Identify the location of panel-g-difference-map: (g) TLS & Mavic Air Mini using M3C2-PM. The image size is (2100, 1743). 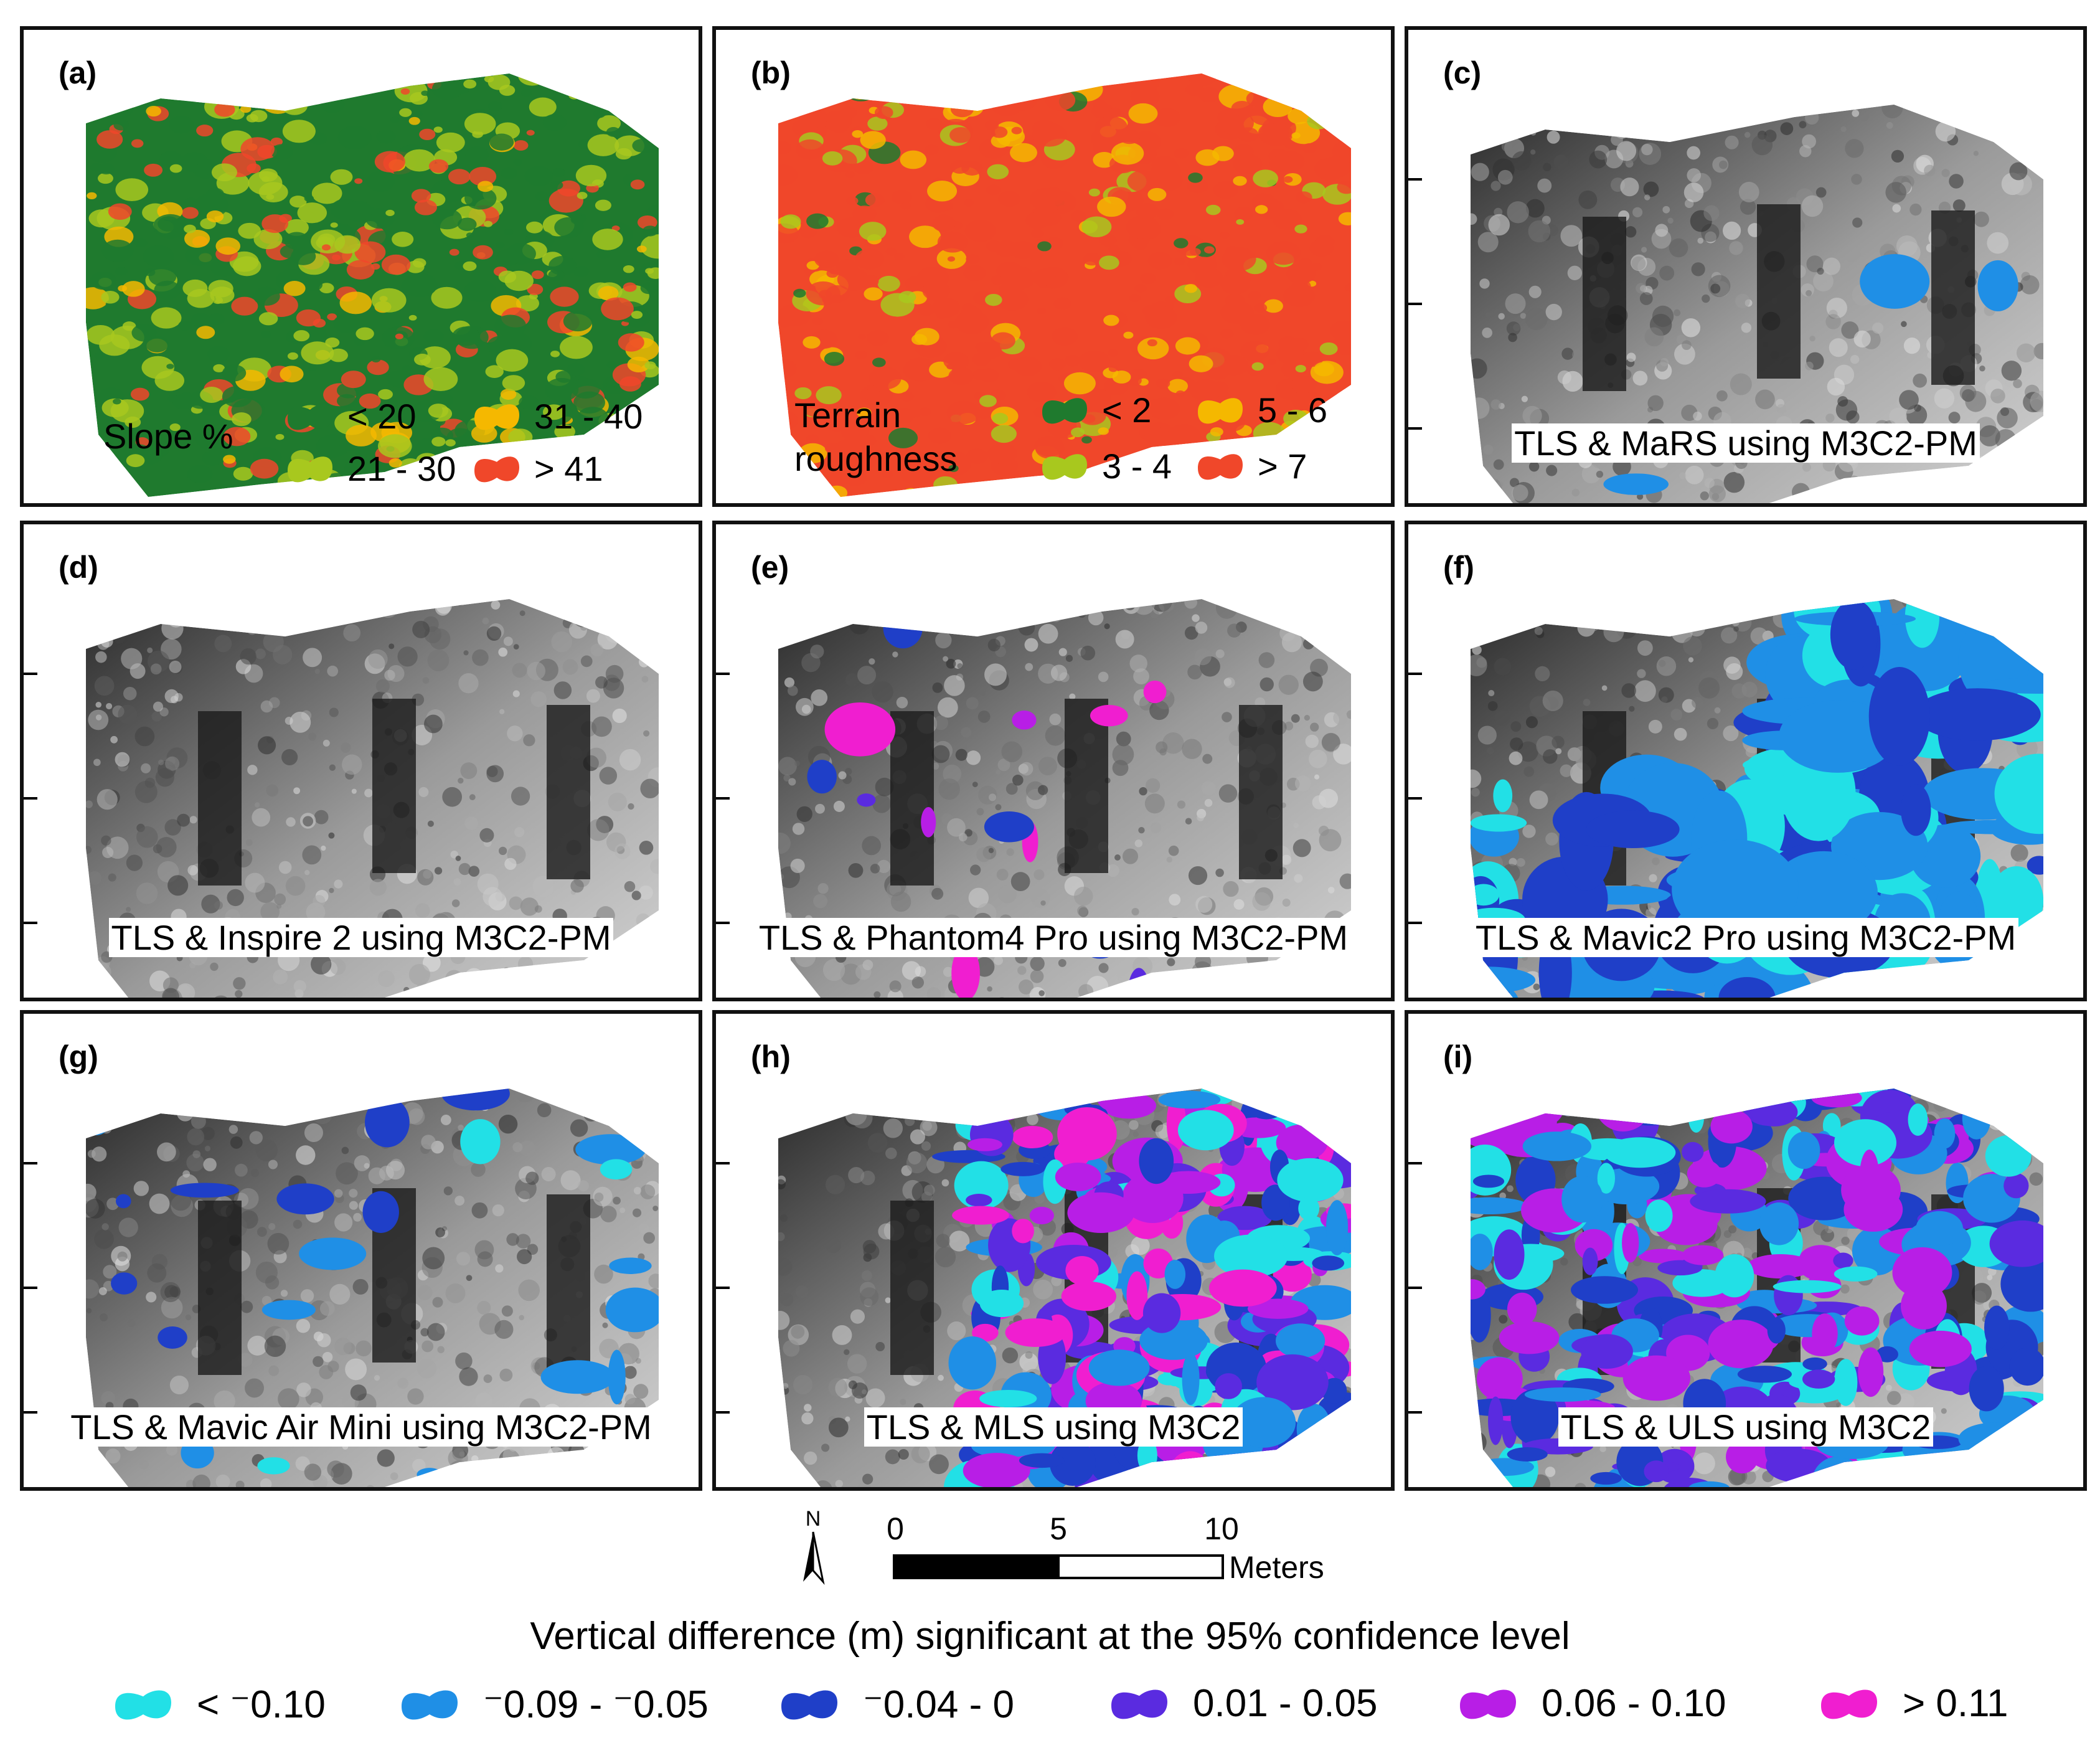
(361, 1251).